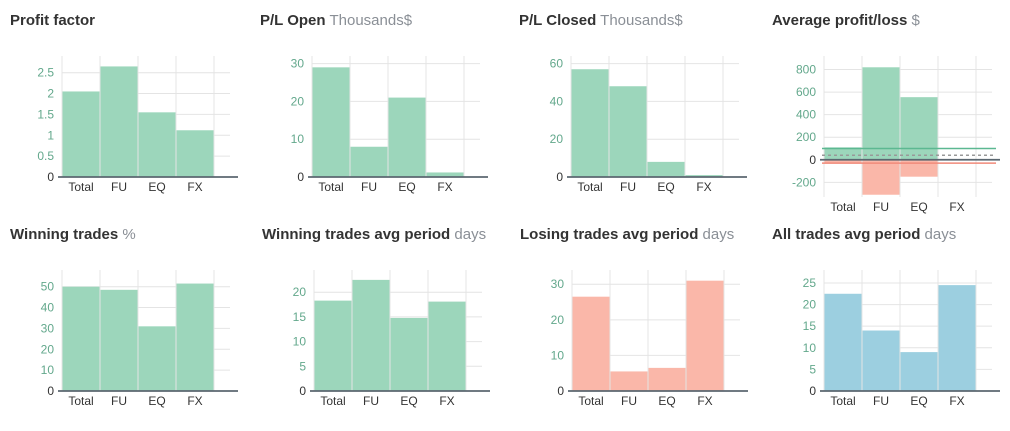  I want to click on y-tick-label: 200, so click(806, 137).